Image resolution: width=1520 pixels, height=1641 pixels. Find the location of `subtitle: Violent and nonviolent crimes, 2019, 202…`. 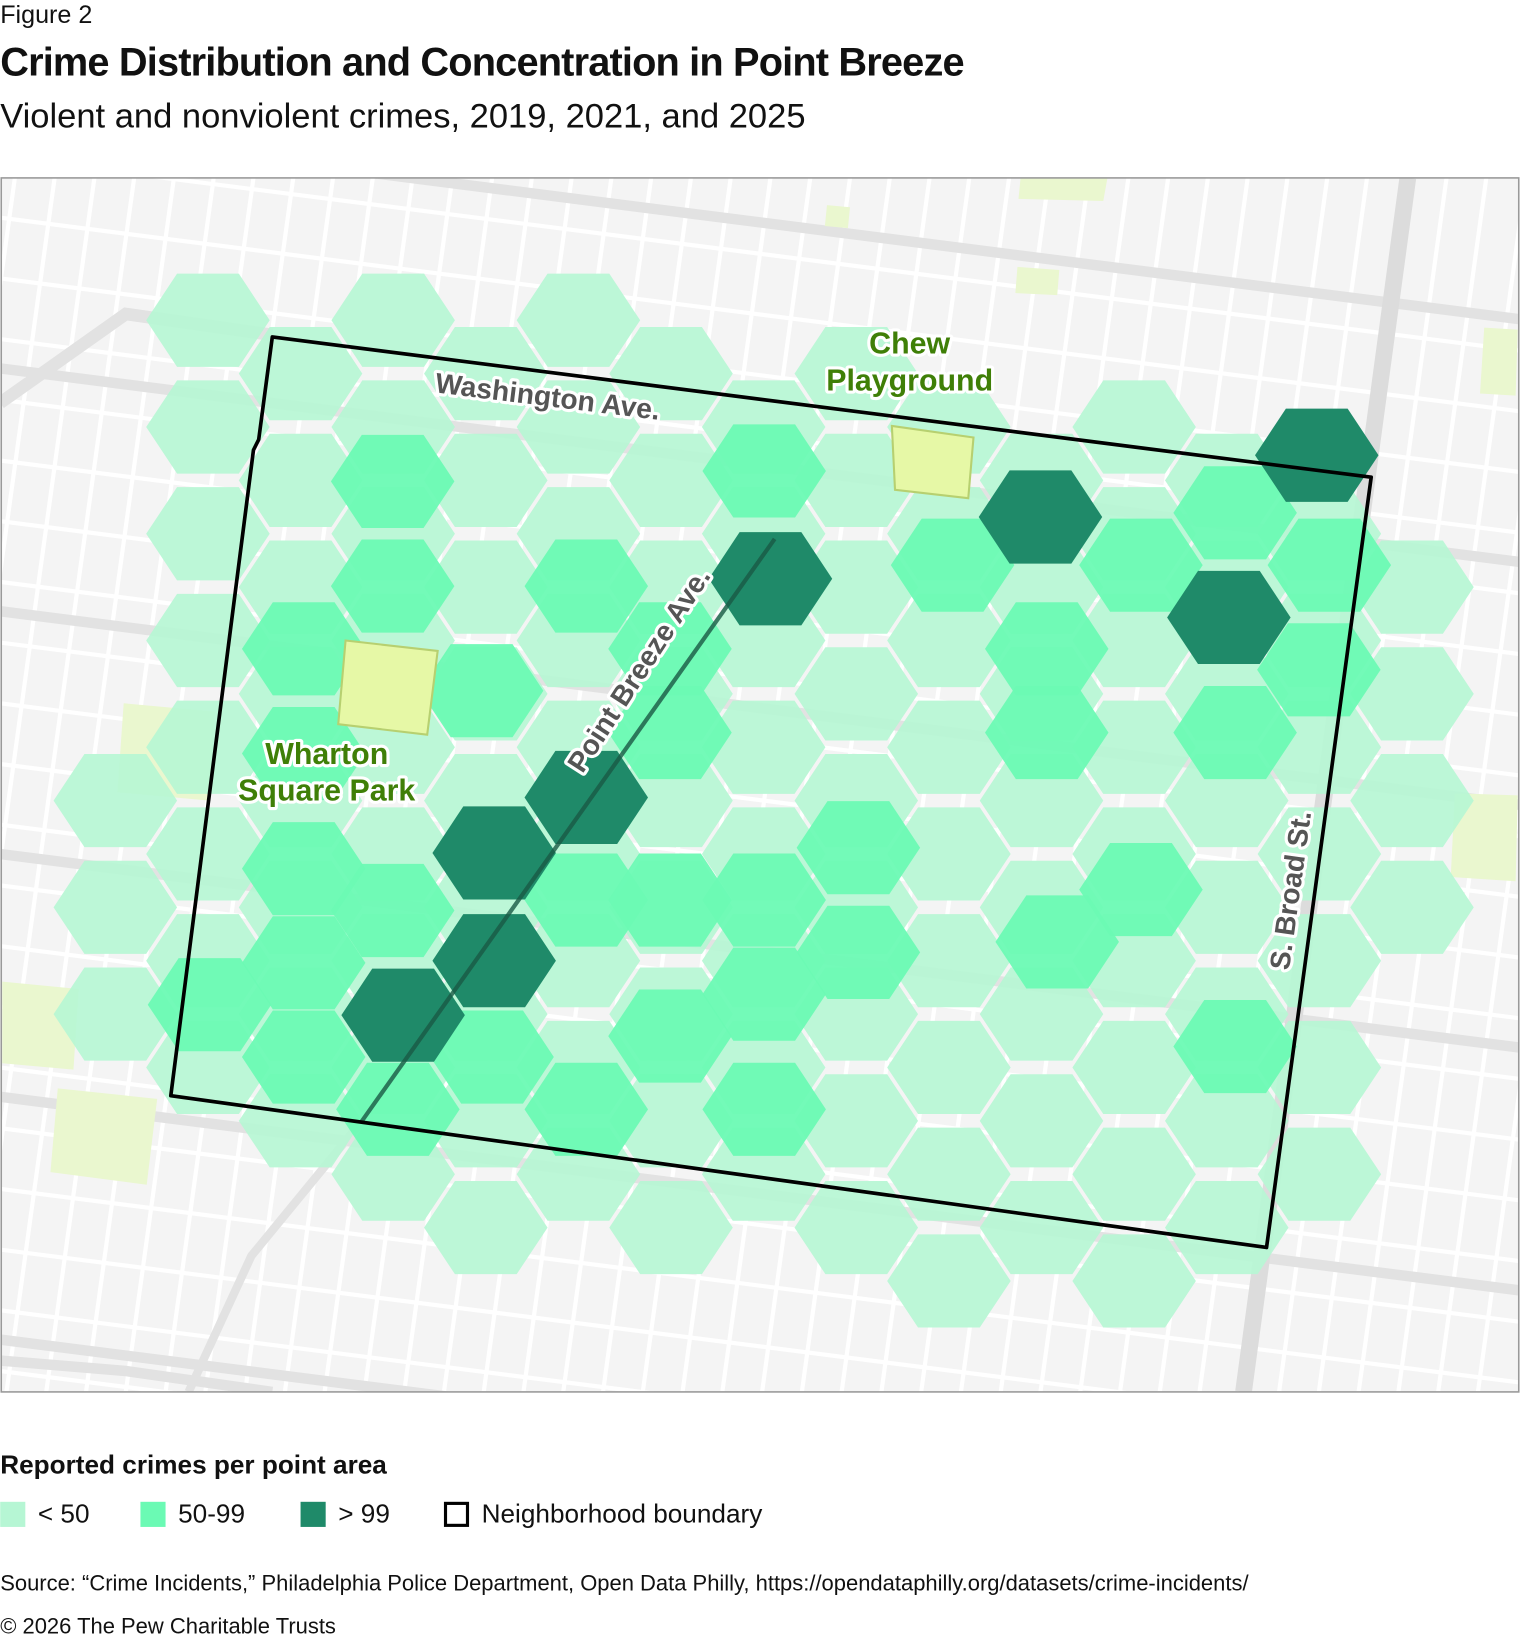

subtitle: Violent and nonviolent crimes, 2019, 202… is located at coordinates (402, 117).